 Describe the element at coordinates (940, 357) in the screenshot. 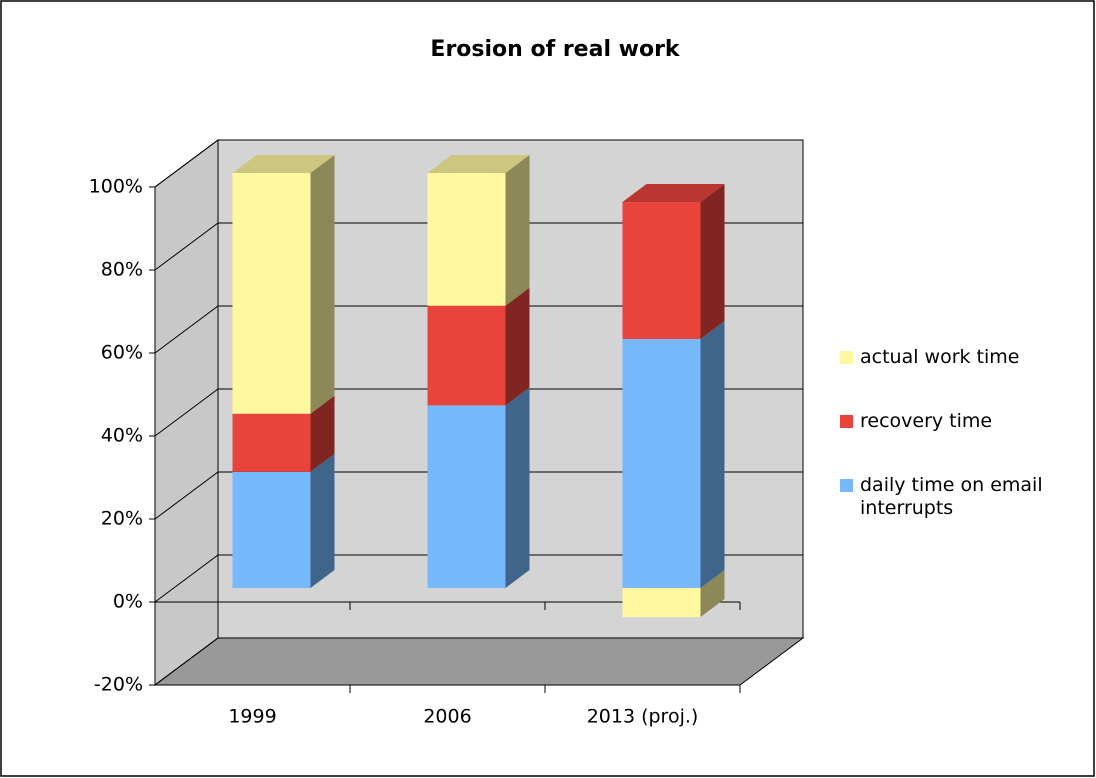

I see `legend-label: actual work time` at that location.